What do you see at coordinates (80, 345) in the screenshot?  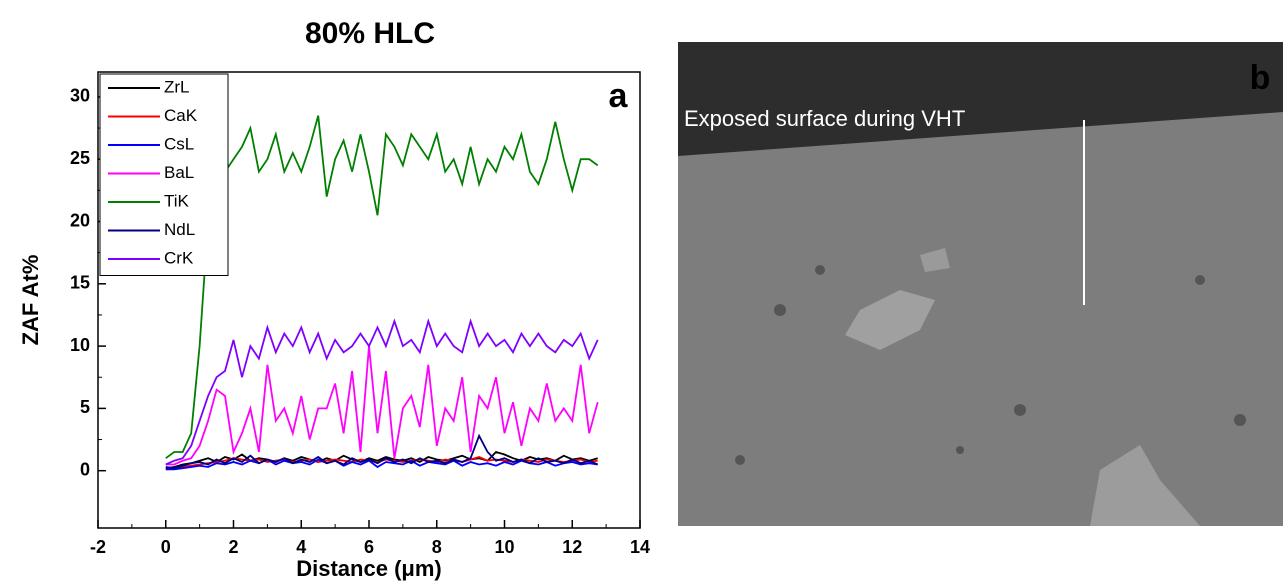 I see `y-tick-label: 10` at bounding box center [80, 345].